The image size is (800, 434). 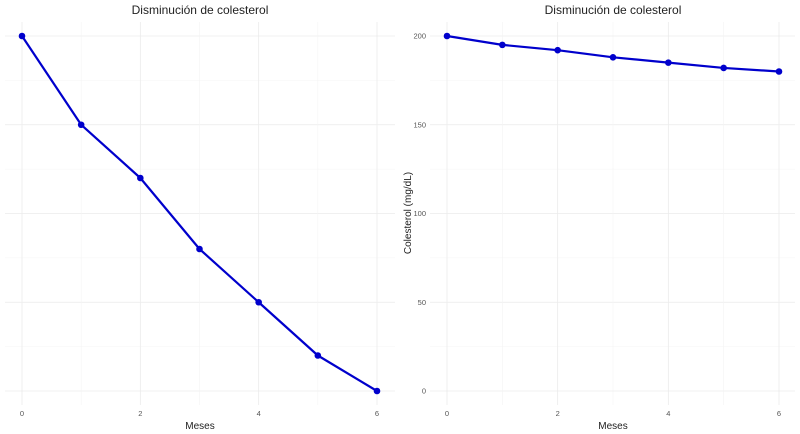 I want to click on left-x-axis-label: Meses, so click(x=199, y=426).